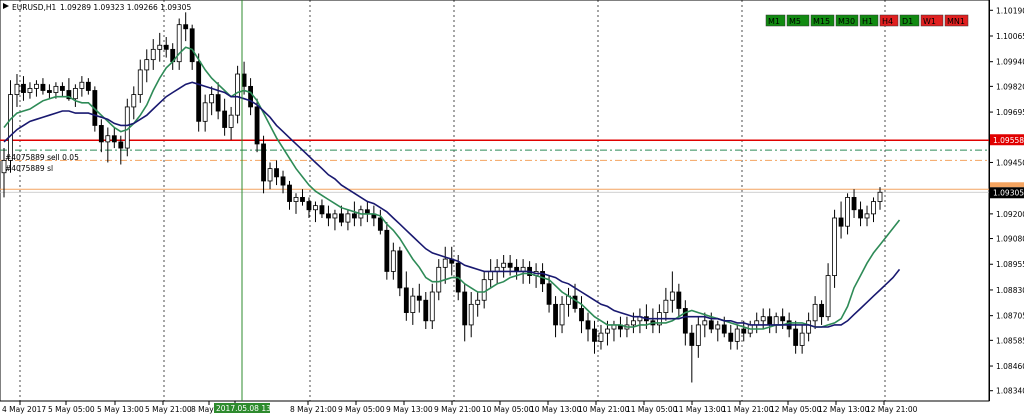  Describe the element at coordinates (795, 21) in the screenshot. I see `timeframe-button-label: M5` at that location.